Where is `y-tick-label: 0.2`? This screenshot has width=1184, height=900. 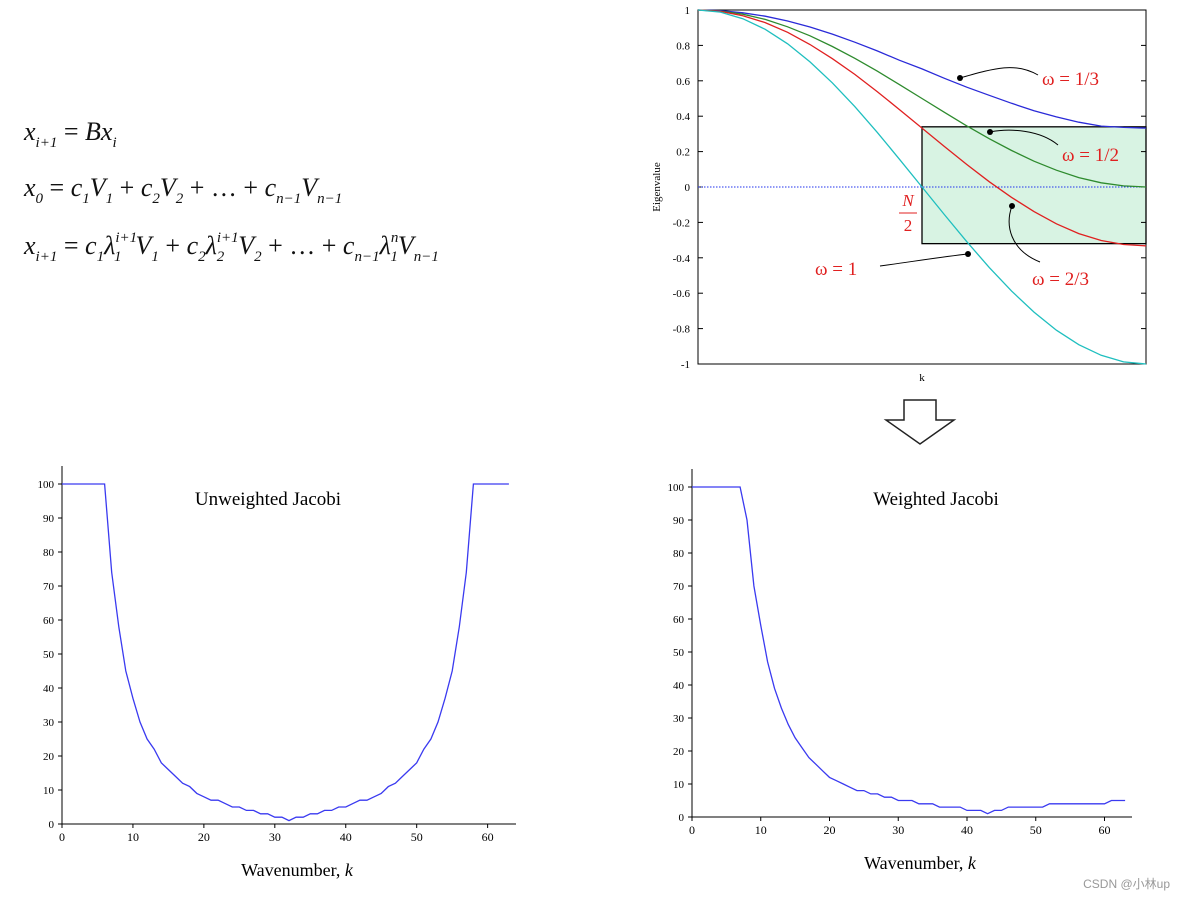 y-tick-label: 0.2 is located at coordinates (683, 153).